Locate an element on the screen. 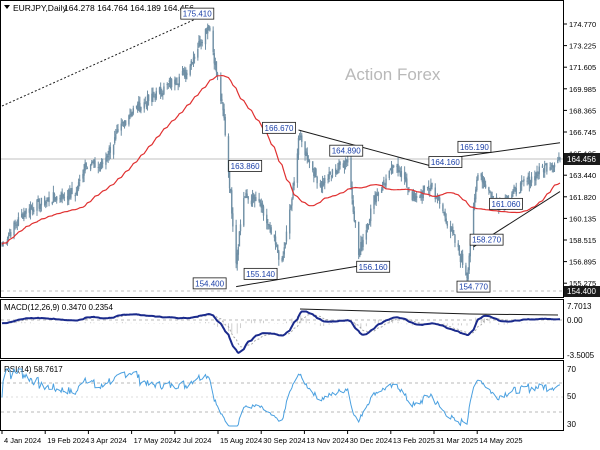 Image resolution: width=600 pixels, height=450 pixels. macd-tick-zero: 0.00 is located at coordinates (575, 320).